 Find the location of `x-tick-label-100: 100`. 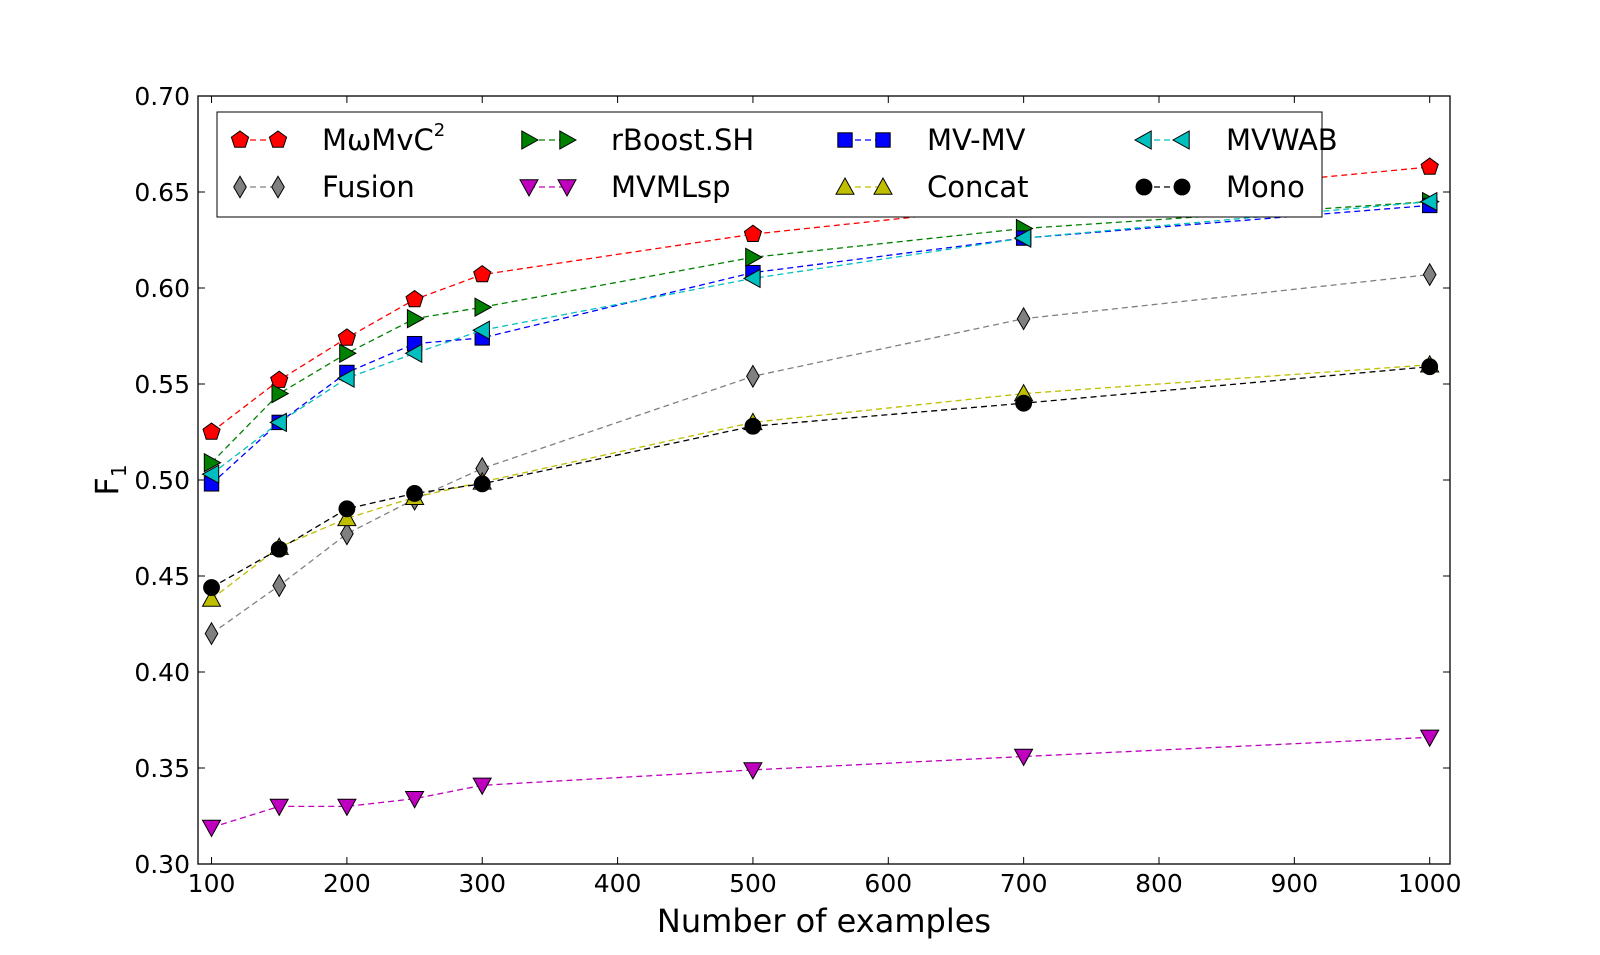

x-tick-label-100: 100 is located at coordinates (212, 883).